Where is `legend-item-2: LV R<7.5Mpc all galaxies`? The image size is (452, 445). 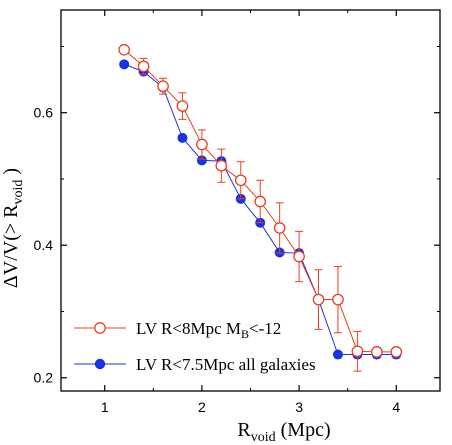
legend-item-2: LV R<7.5Mpc all galaxies is located at coordinates (195, 364).